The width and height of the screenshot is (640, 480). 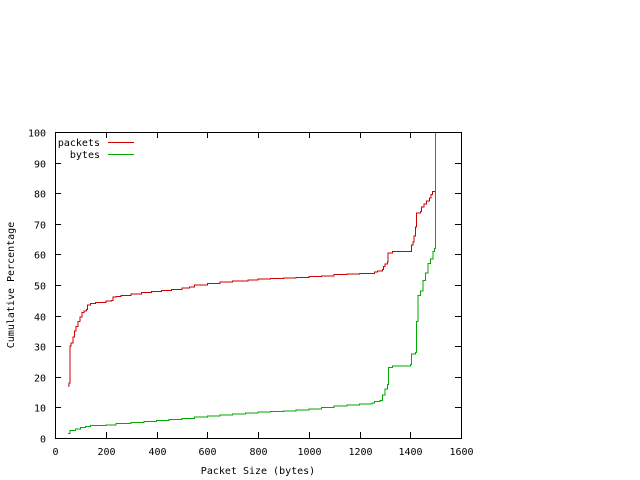 I want to click on y-tick-label: 60, so click(x=40, y=256).